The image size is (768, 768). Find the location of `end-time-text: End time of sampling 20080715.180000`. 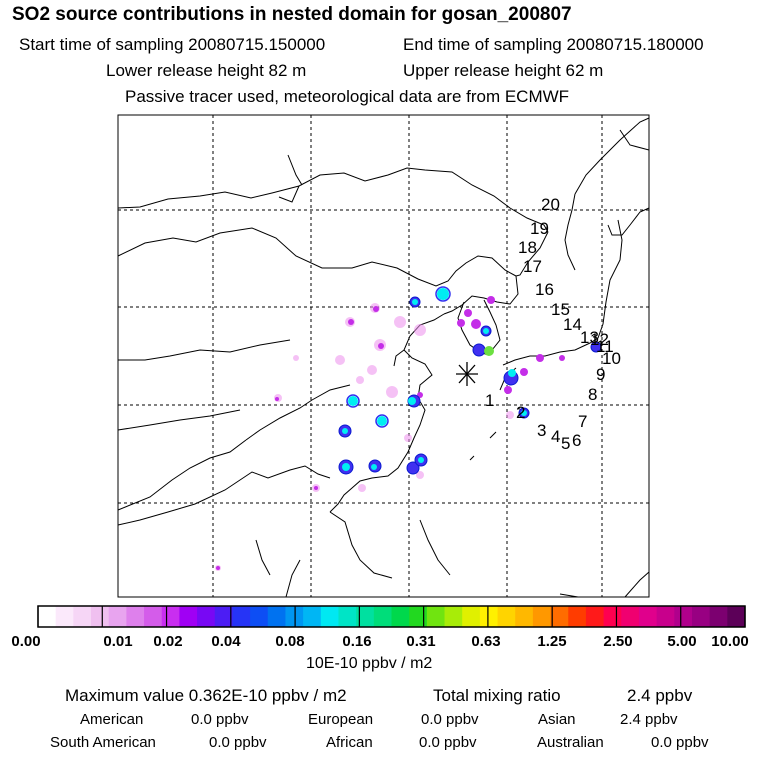

end-time-text: End time of sampling 20080715.180000 is located at coordinates (553, 44).